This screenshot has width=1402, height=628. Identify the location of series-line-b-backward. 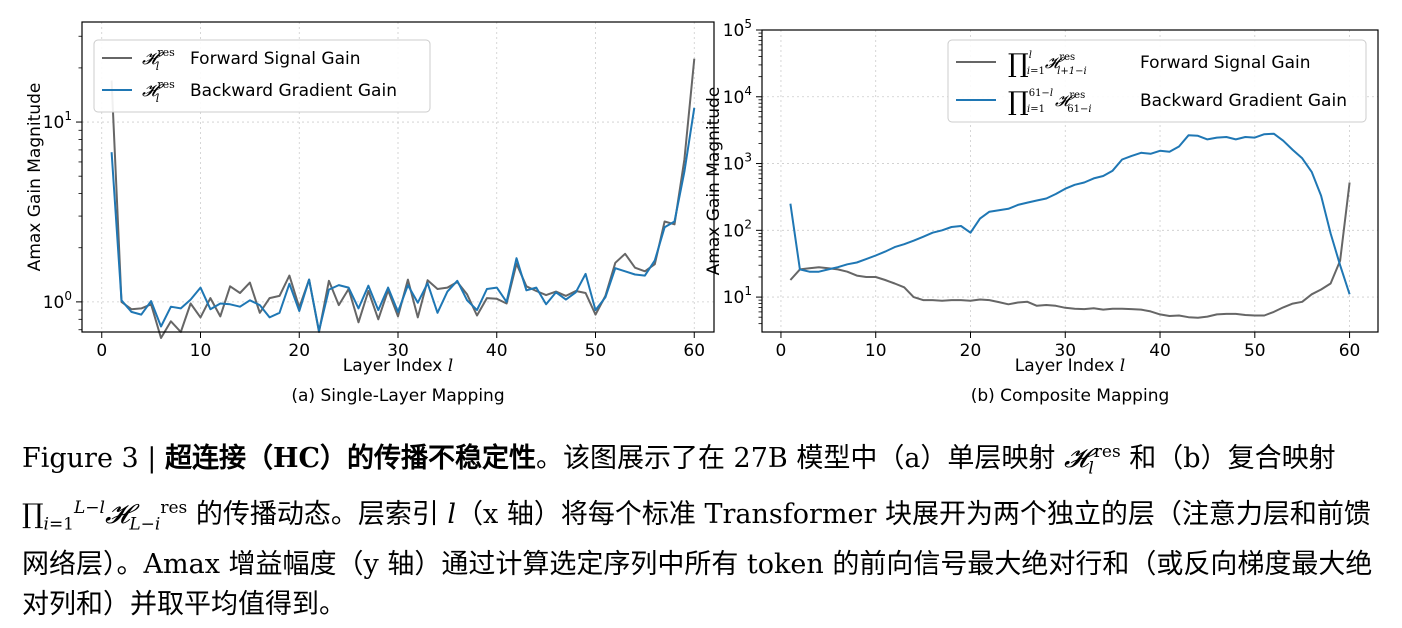
(1070, 213).